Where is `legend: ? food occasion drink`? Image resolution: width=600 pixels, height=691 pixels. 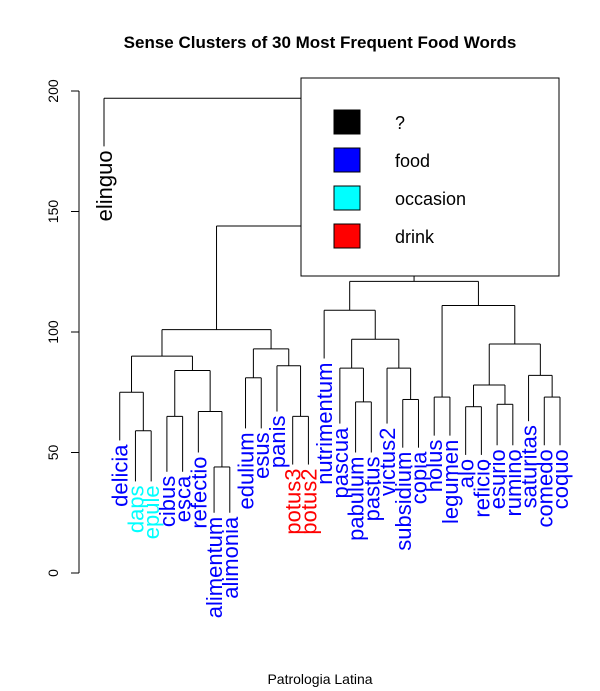
legend: ? food occasion drink is located at coordinates (430, 177).